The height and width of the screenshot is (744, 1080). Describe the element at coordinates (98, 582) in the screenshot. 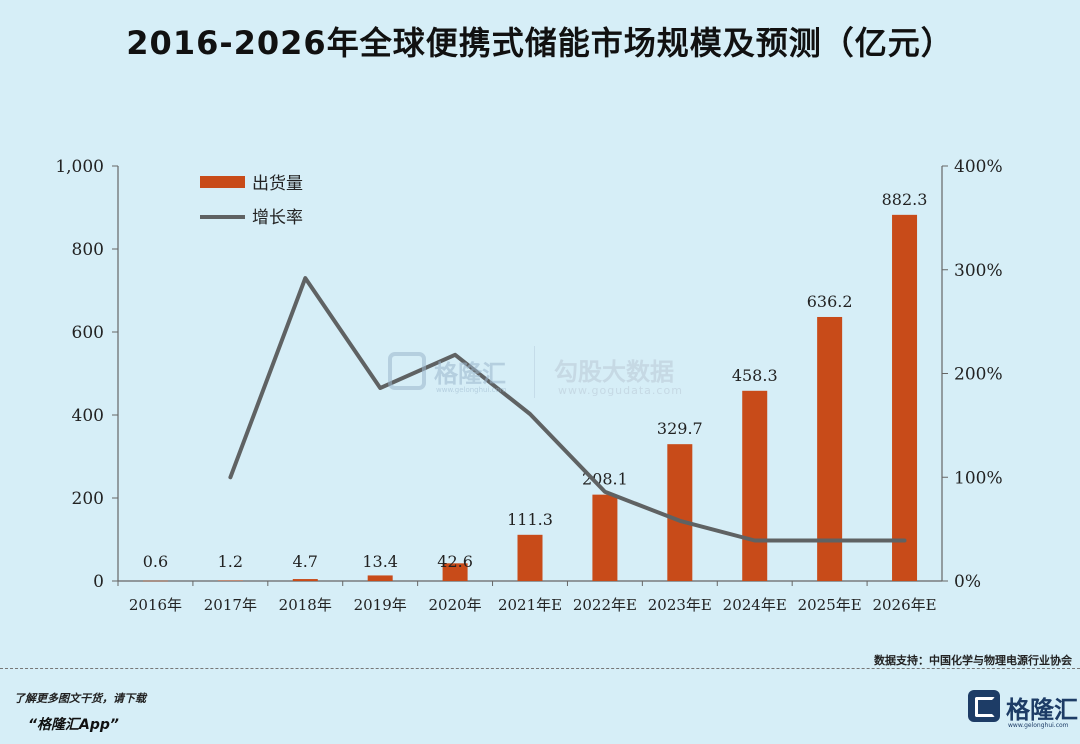

I see `left-tick-label: 0` at that location.